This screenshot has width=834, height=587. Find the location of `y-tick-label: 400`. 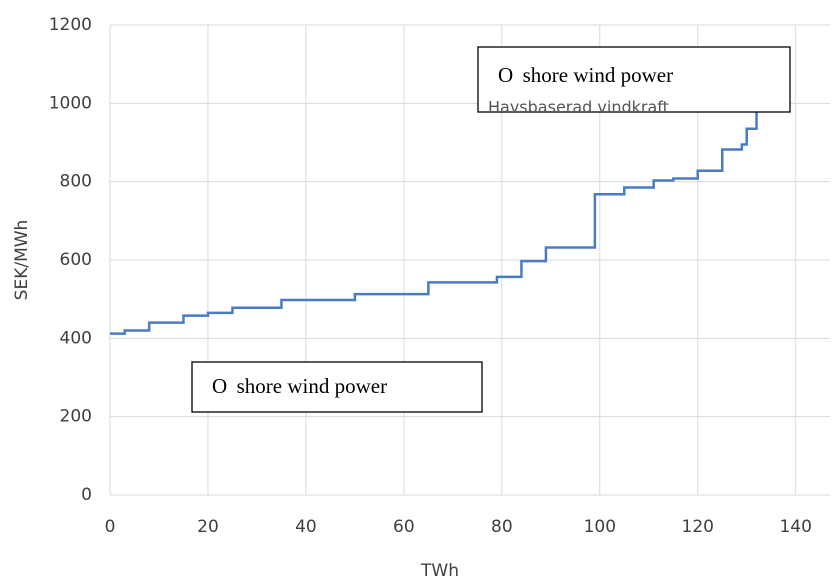

y-tick-label: 400 is located at coordinates (76, 338).